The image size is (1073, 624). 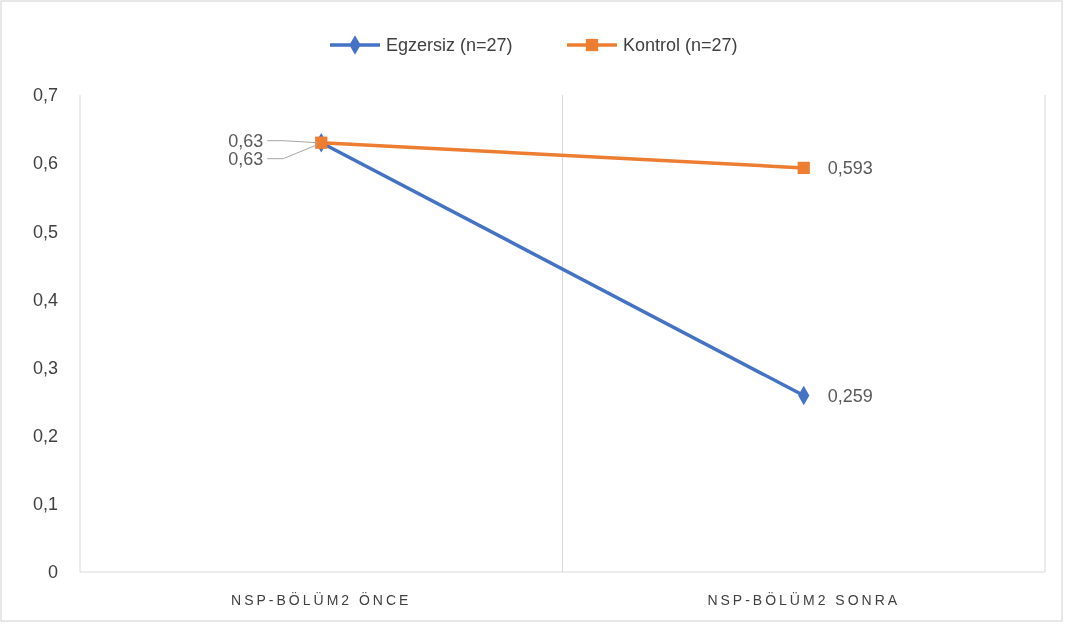 I want to click on x-tick-label: NSP-BÖLÜM2 SONRA, so click(x=804, y=599).